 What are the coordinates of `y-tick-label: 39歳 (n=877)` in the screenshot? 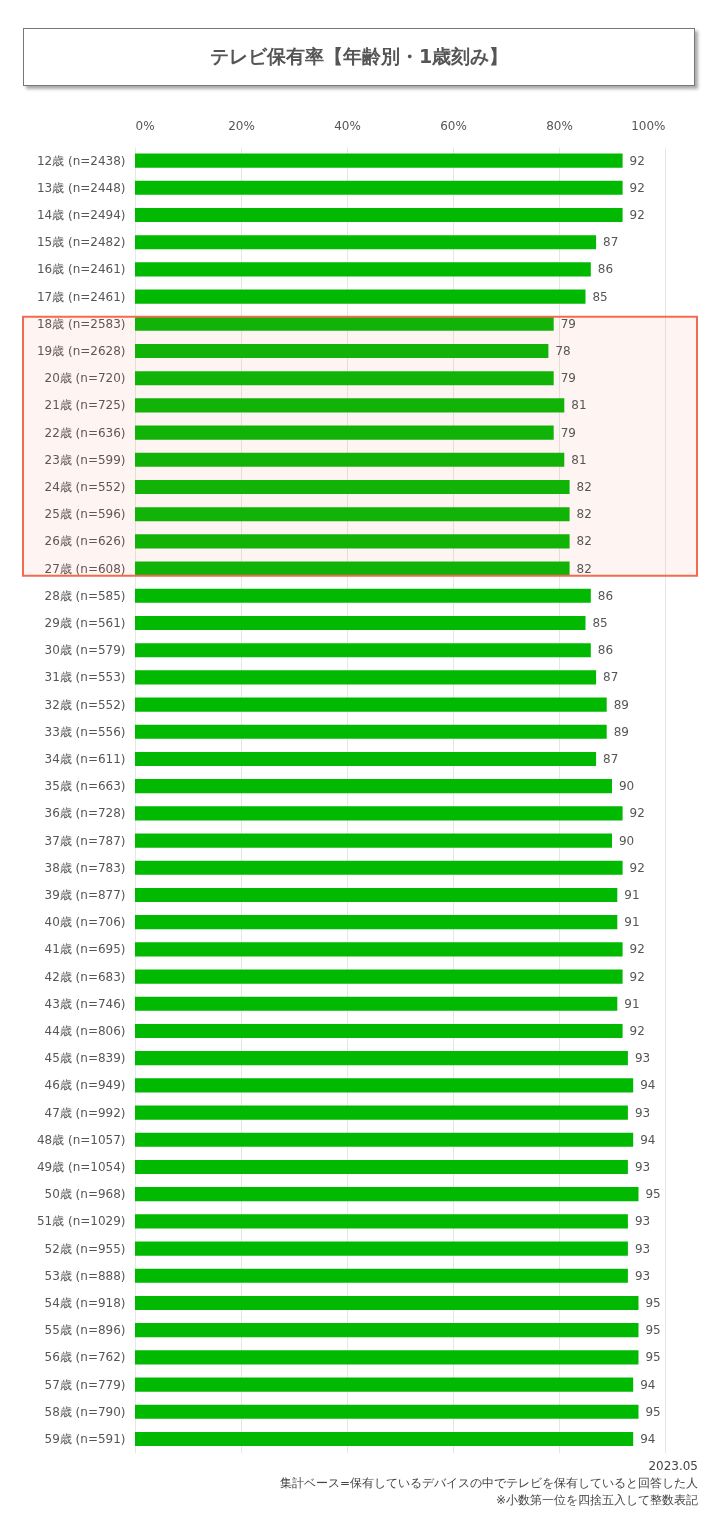 It's located at (85, 895).